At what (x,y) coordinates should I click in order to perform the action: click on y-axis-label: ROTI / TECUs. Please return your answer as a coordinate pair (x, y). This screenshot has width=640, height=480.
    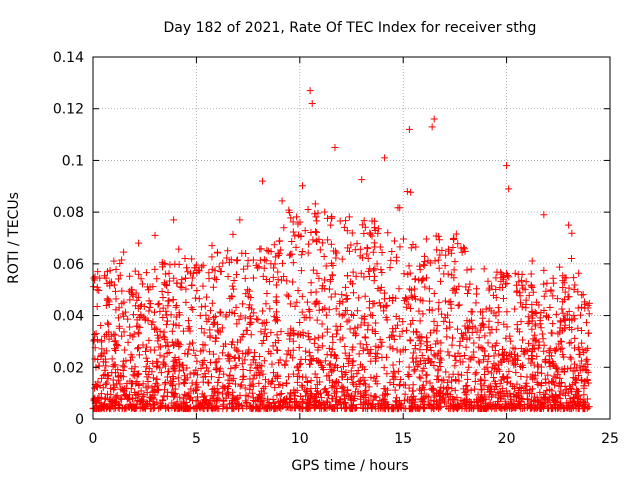
    Looking at the image, I should click on (14, 238).